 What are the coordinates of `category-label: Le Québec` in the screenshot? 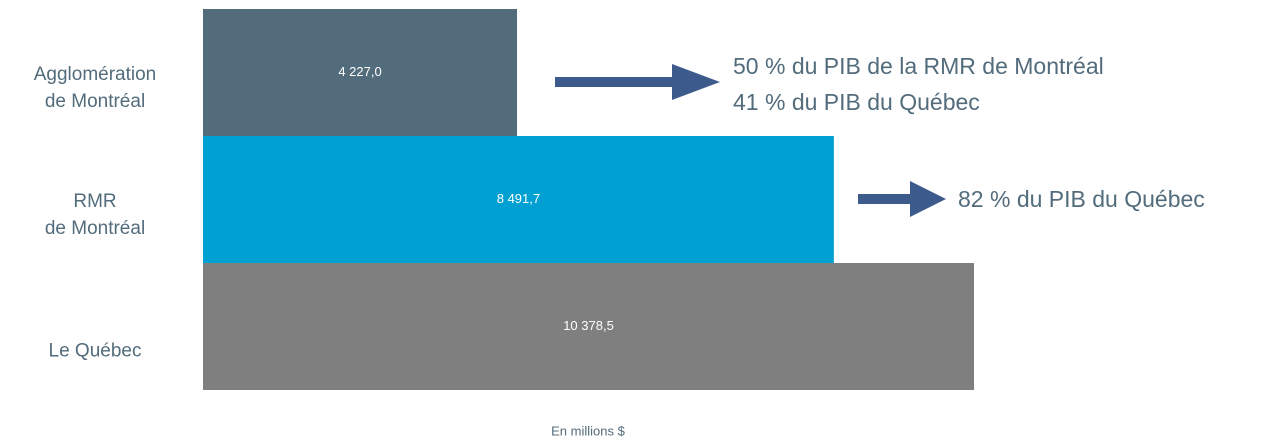 It's located at (95, 351).